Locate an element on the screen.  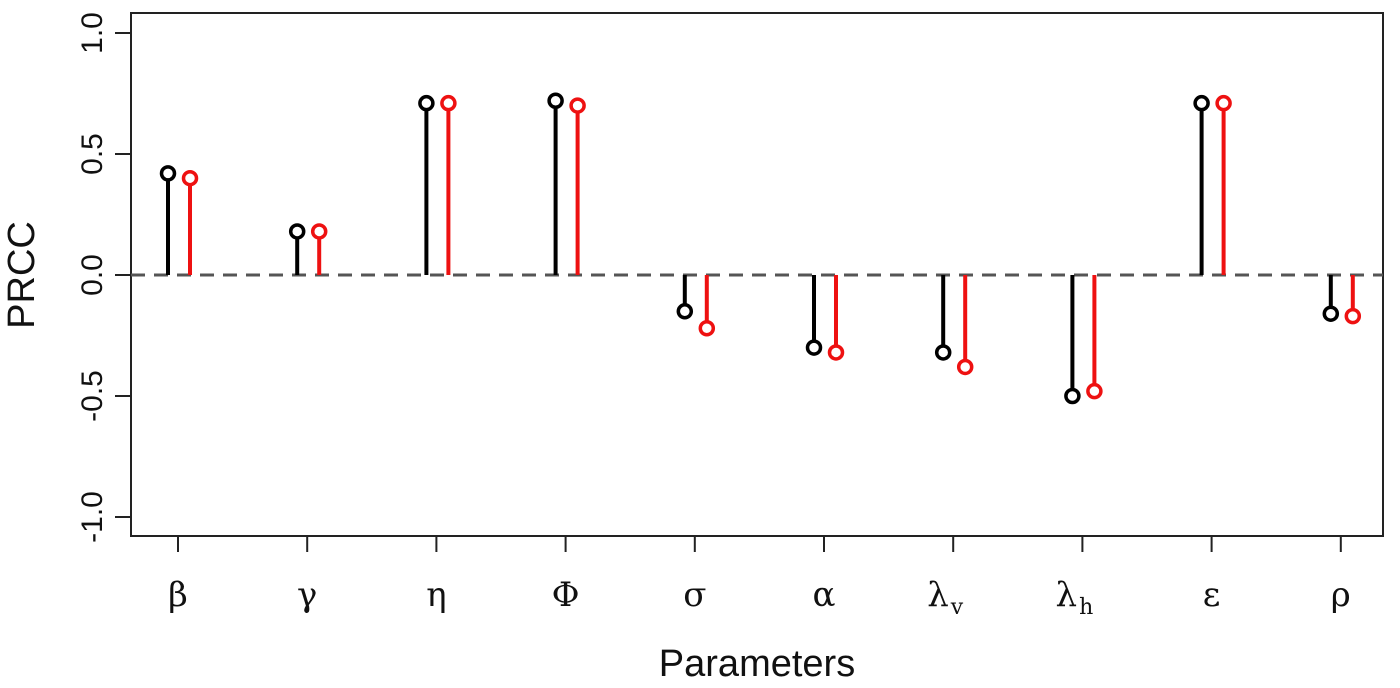
y-tick-label: 0.5 is located at coordinates (92, 154).